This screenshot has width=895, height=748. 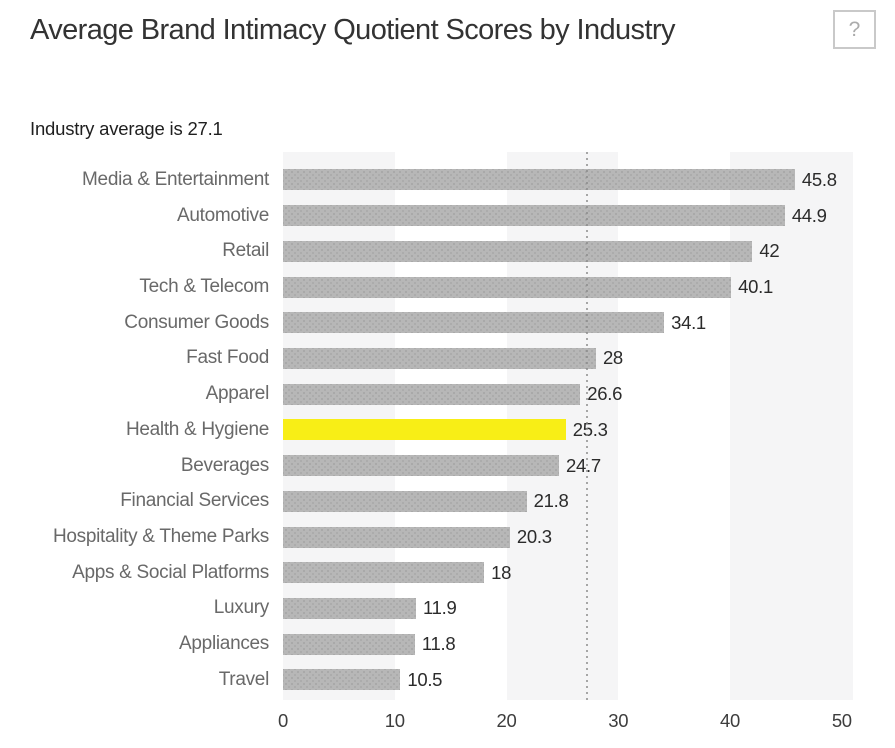 I want to click on bar-row: Financial Services 21.8, so click(x=426, y=501).